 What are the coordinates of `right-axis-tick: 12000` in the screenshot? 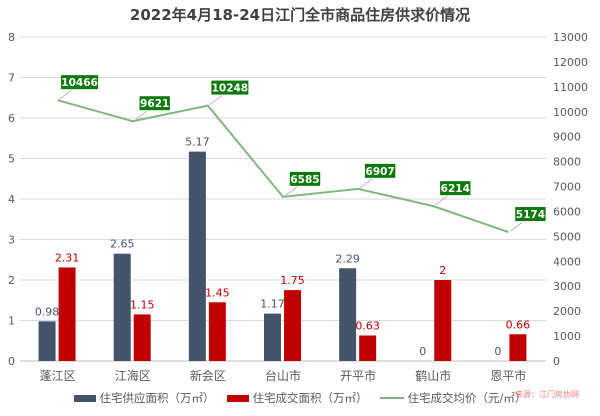 It's located at (570, 62).